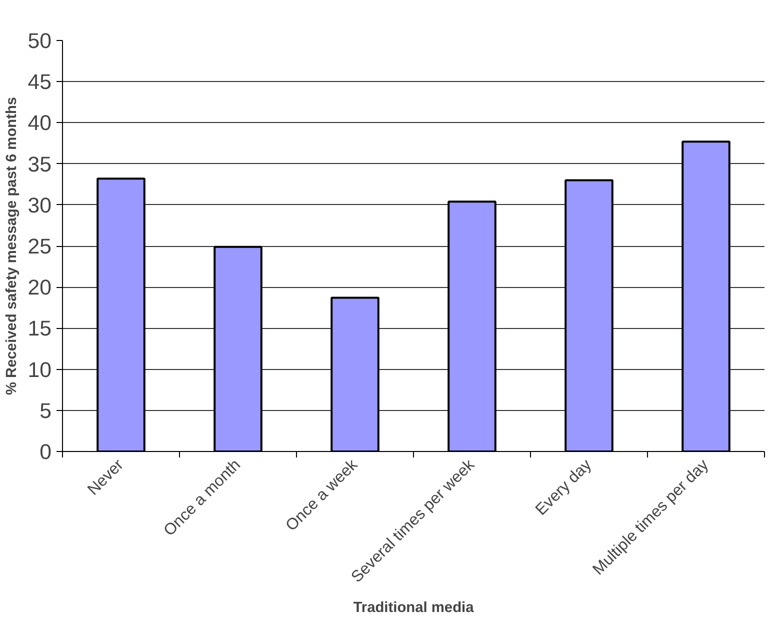 This screenshot has height=619, width=772. What do you see at coordinates (40, 370) in the screenshot?
I see `y-tick-label: 10` at bounding box center [40, 370].